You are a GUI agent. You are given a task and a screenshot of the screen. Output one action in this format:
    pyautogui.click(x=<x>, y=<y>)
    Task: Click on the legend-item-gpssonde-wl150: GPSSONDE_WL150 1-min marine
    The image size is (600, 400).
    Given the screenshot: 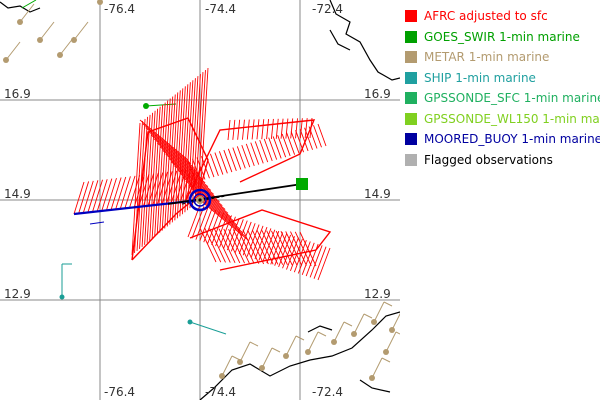 What is the action you would take?
    pyautogui.click(x=502, y=119)
    